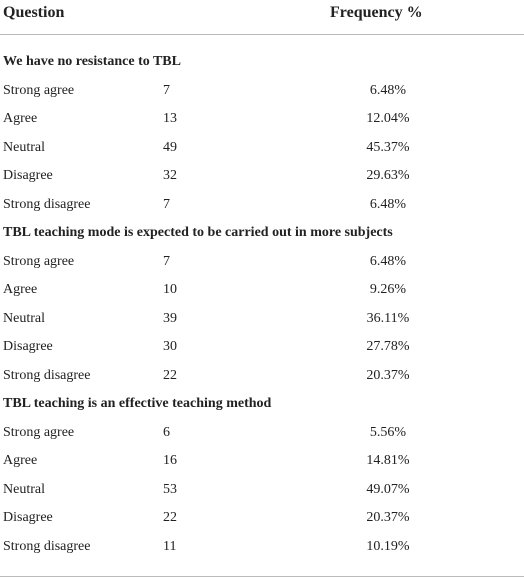 The image size is (524, 579). What do you see at coordinates (166, 432) in the screenshot?
I see `row-count: 6` at bounding box center [166, 432].